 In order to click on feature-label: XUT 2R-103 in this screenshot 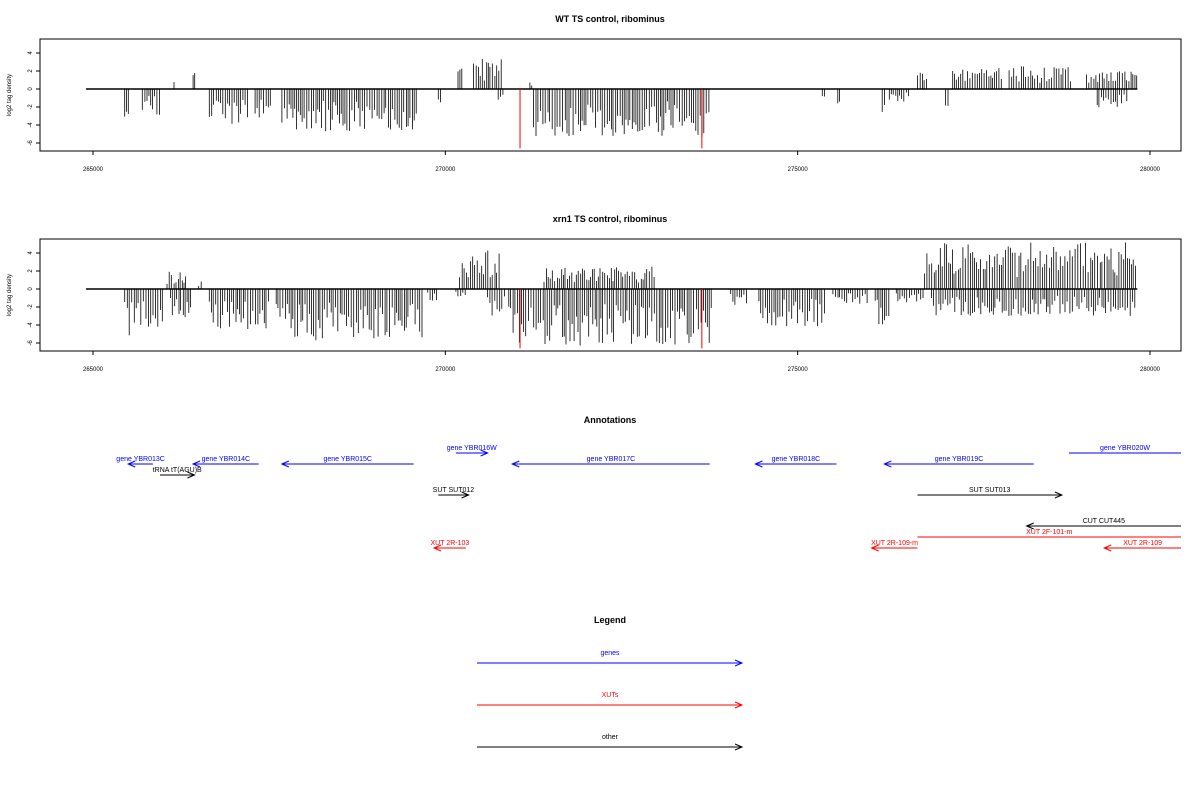, I will do `click(450, 543)`.